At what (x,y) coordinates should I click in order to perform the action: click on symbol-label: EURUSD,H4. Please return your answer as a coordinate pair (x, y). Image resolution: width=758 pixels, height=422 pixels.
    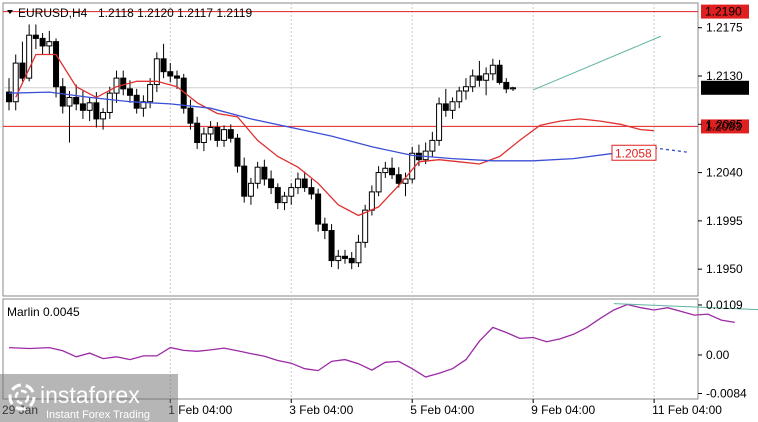
    Looking at the image, I should click on (53, 13).